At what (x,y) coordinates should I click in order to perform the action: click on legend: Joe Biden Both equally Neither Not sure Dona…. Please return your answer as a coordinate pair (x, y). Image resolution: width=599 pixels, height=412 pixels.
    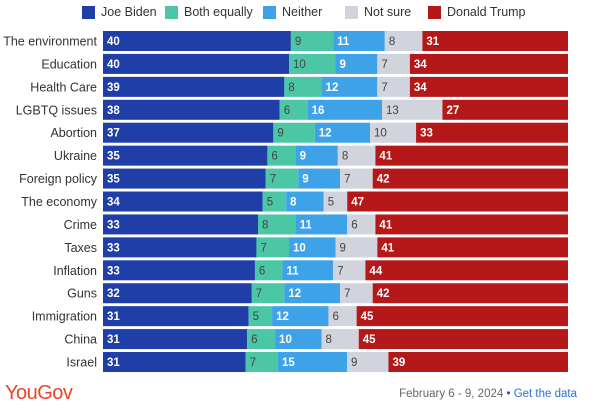
    Looking at the image, I should click on (299, 12).